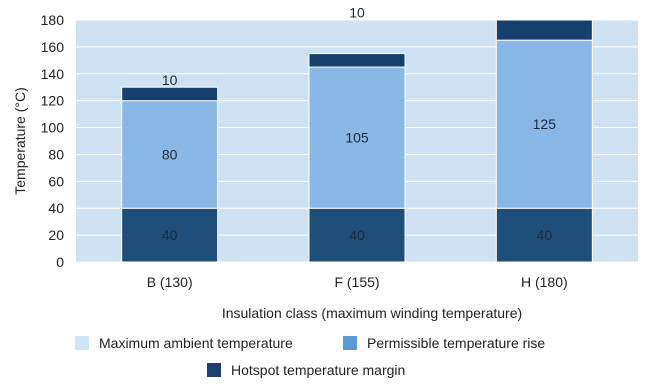 The height and width of the screenshot is (389, 648). Describe the element at coordinates (56, 181) in the screenshot. I see `y-tick-label: 60` at that location.